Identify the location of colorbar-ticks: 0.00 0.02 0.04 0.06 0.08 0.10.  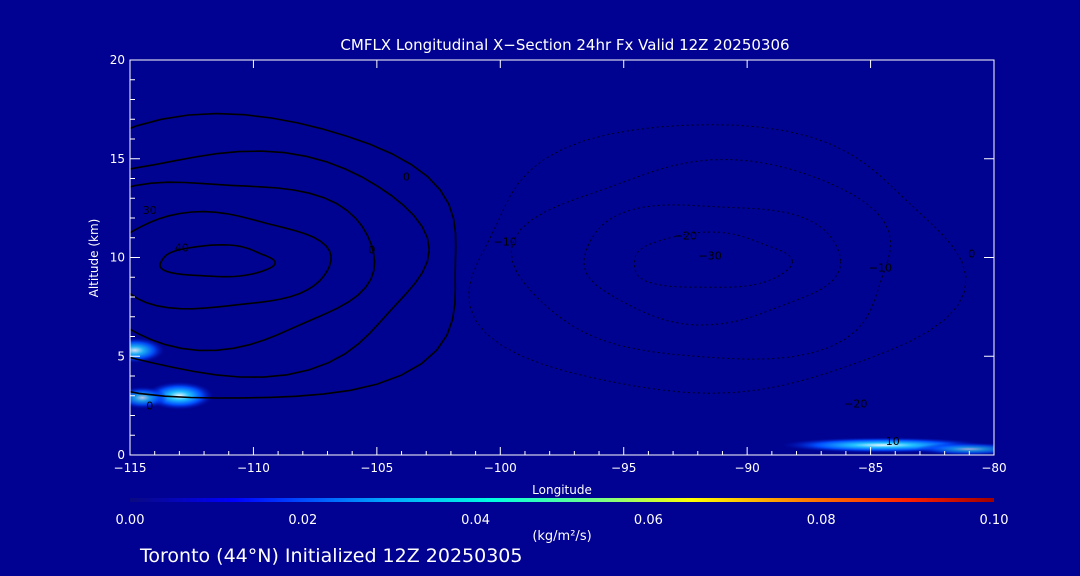
(562, 520).